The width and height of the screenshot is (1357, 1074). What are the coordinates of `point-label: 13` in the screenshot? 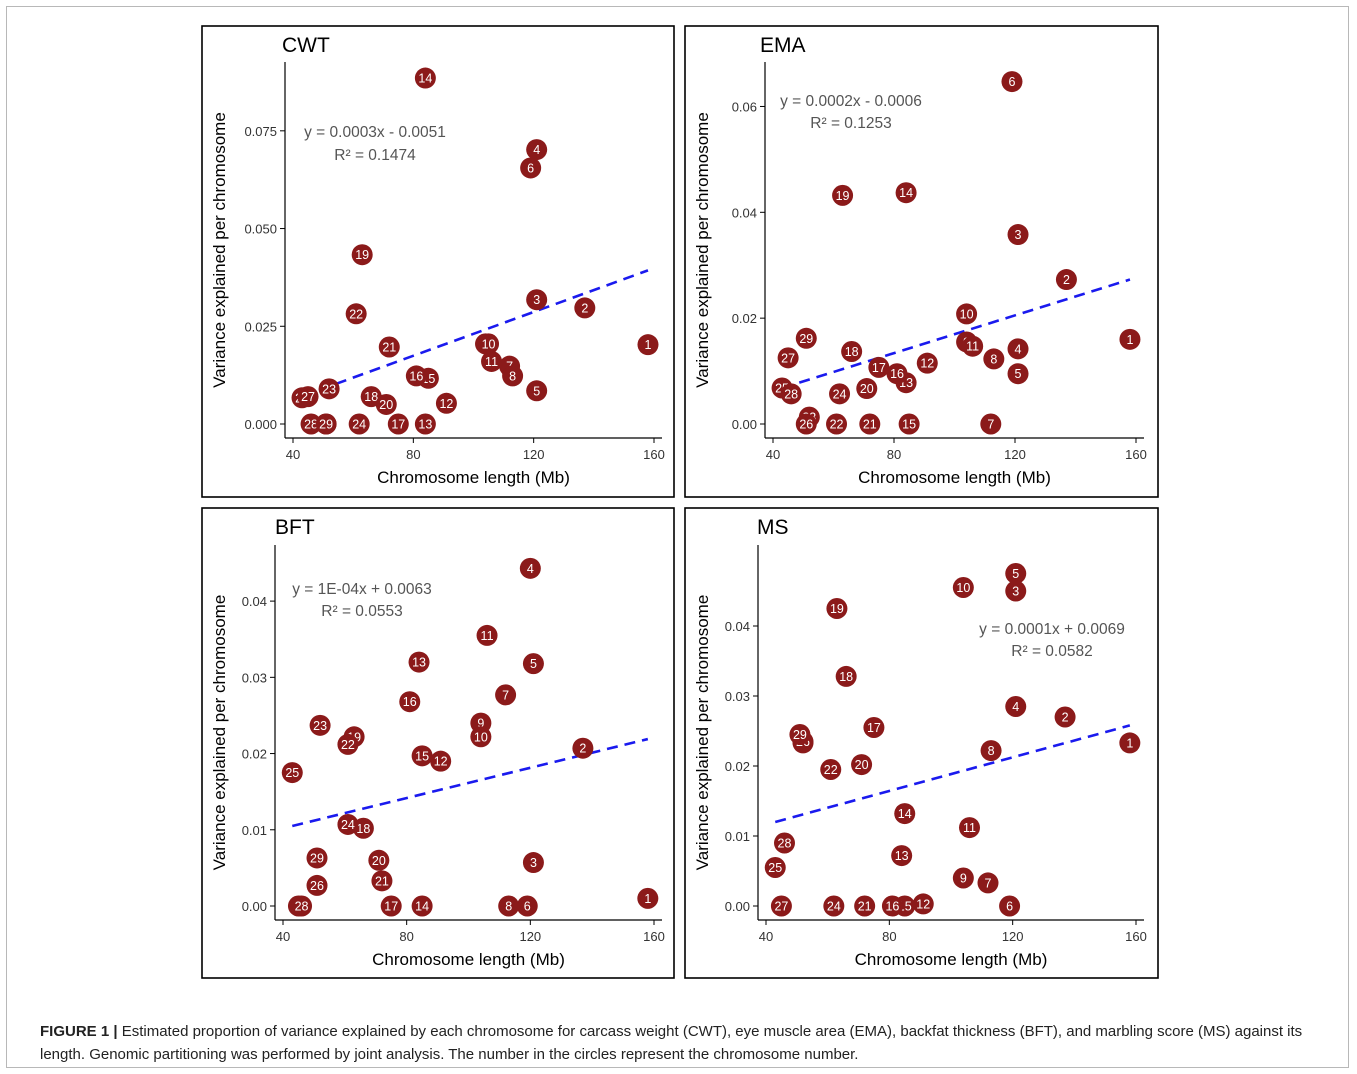 It's located at (419, 663).